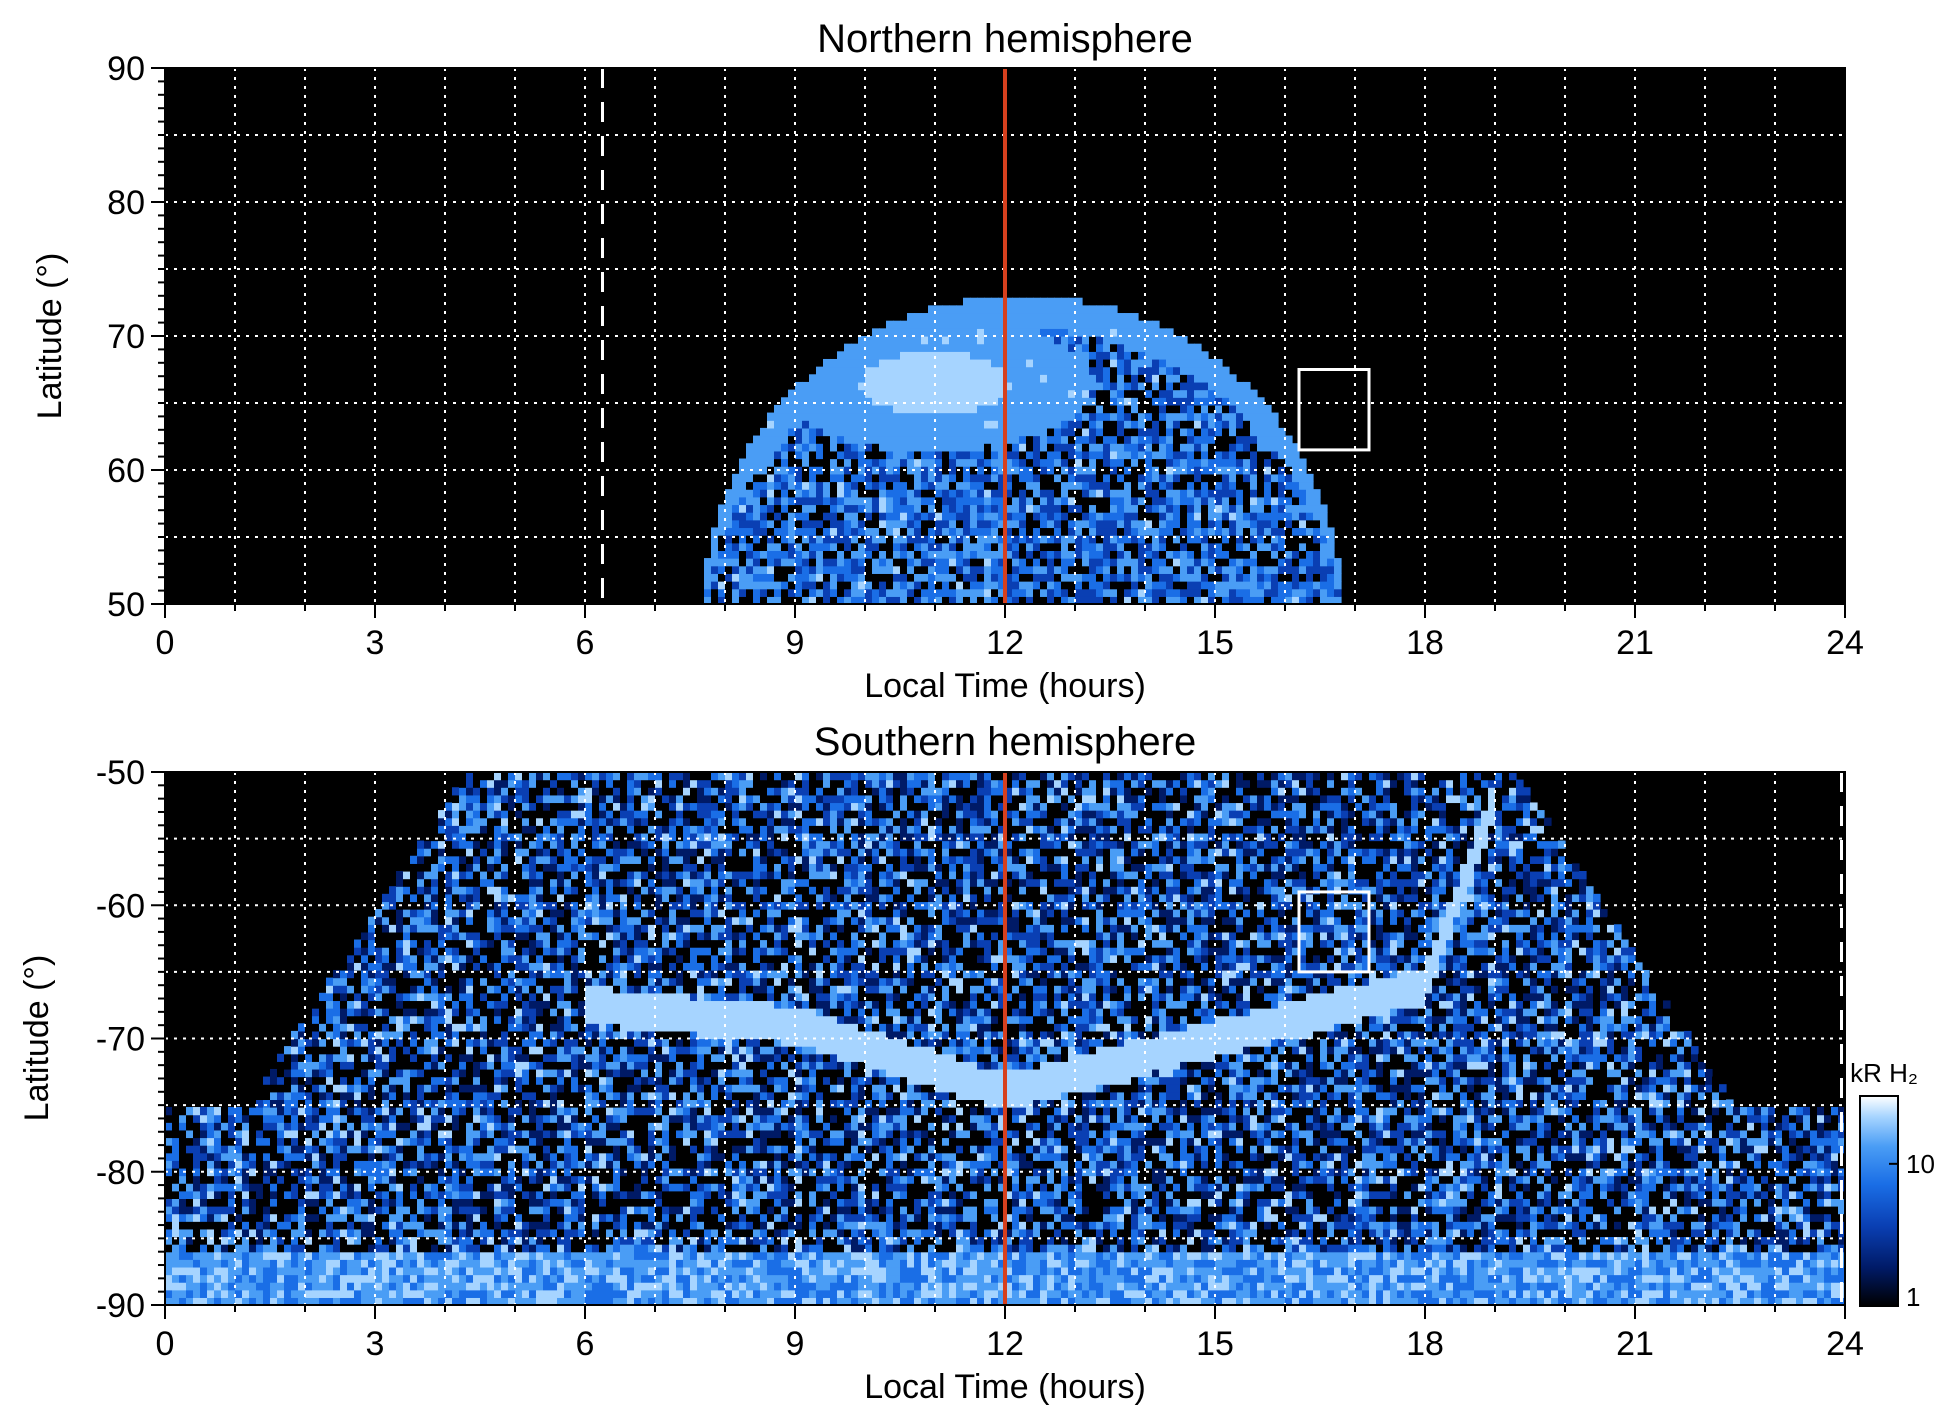 This screenshot has width=1950, height=1423. Describe the element at coordinates (1005, 686) in the screenshot. I see `north-x-axis-label: Local Time (hours)` at that location.